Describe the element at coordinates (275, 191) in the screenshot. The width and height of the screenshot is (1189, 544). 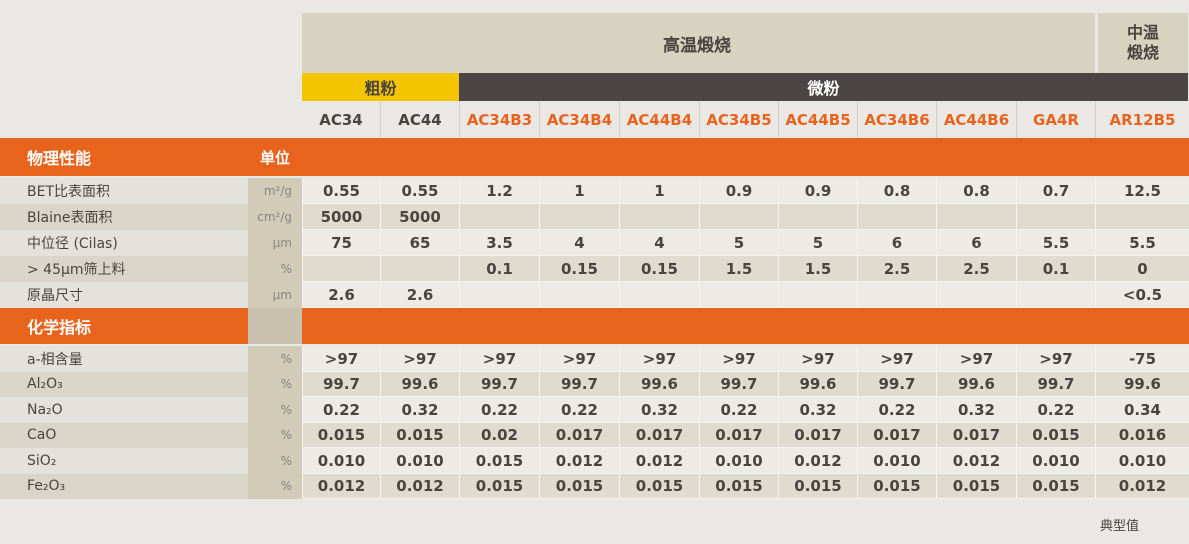
I see `row-unit: m²/g` at that location.